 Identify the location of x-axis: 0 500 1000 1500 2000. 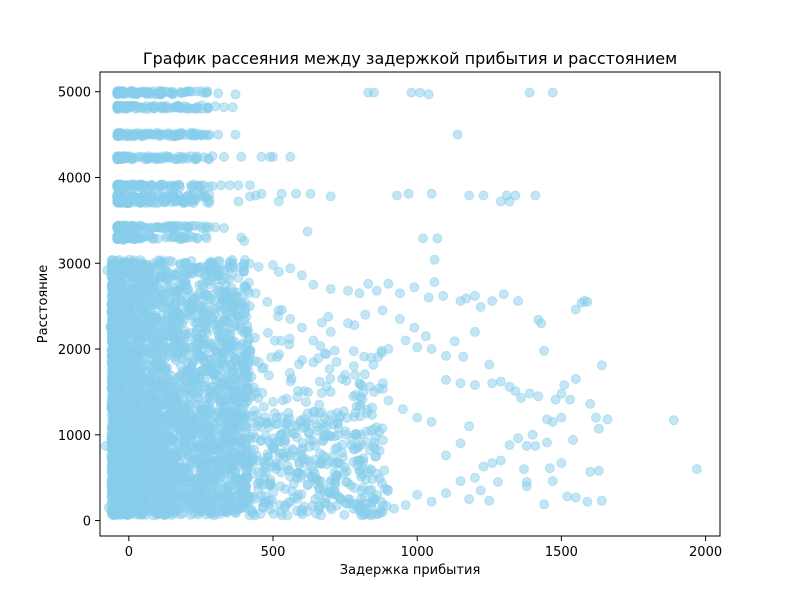
(423, 548).